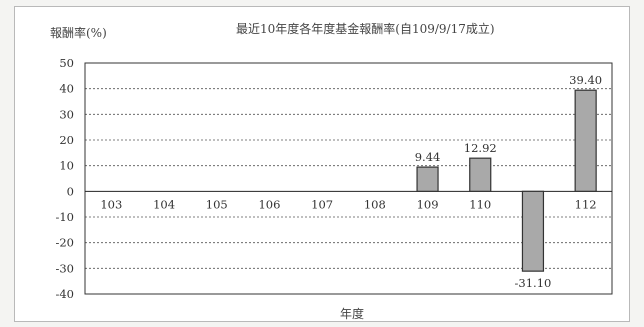 This screenshot has width=644, height=327. What do you see at coordinates (365, 29) in the screenshot?
I see `chart-title: 最近10年度各年度基金報酬率(自109/9/17成立)` at bounding box center [365, 29].